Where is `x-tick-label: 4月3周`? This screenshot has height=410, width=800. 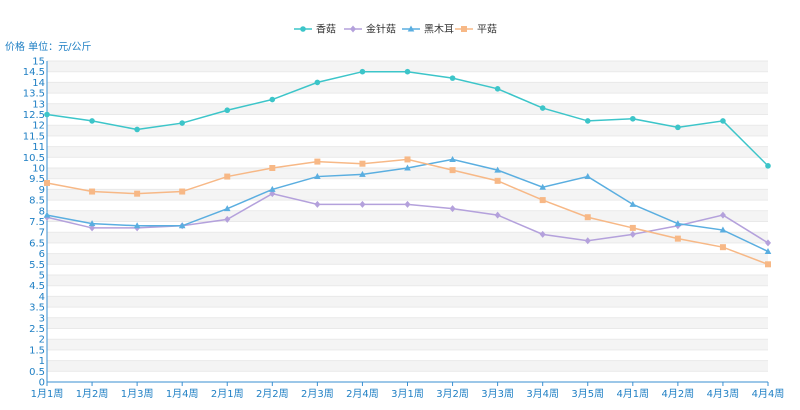 x-tick-label: 4月3周 is located at coordinates (723, 394).